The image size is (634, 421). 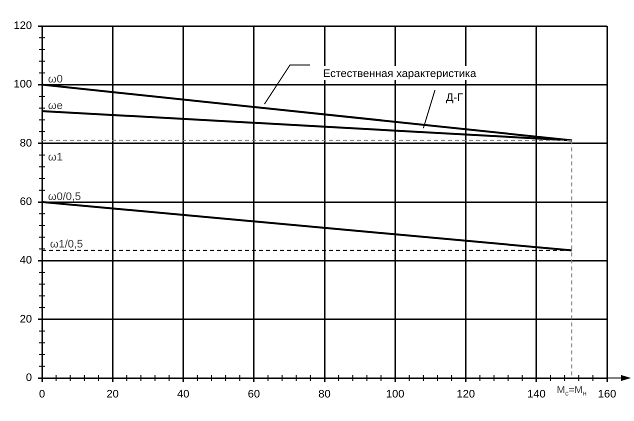 I want to click on y-tick-label: 80, so click(x=26, y=143).